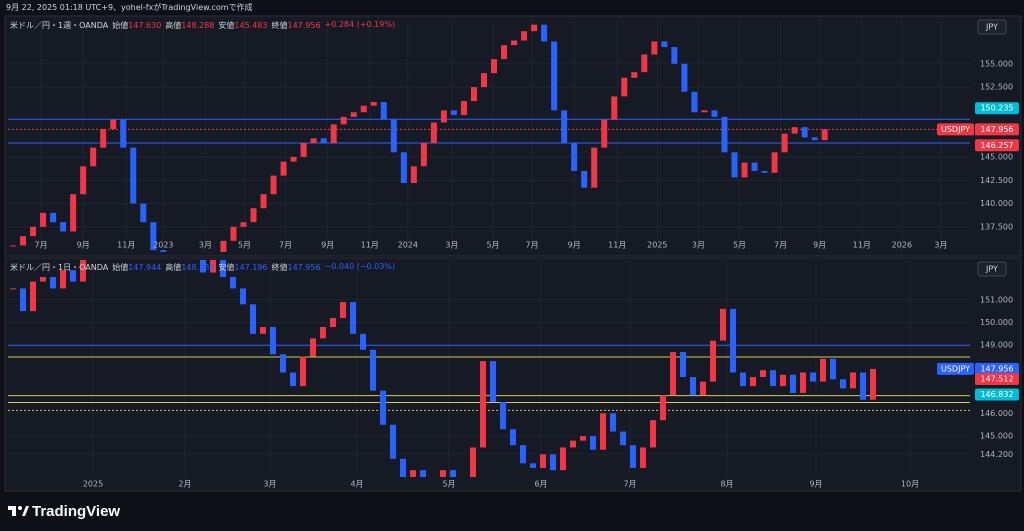 The height and width of the screenshot is (531, 1024). What do you see at coordinates (120, 267) in the screenshot?
I see `ohlc-label: 始値` at bounding box center [120, 267].